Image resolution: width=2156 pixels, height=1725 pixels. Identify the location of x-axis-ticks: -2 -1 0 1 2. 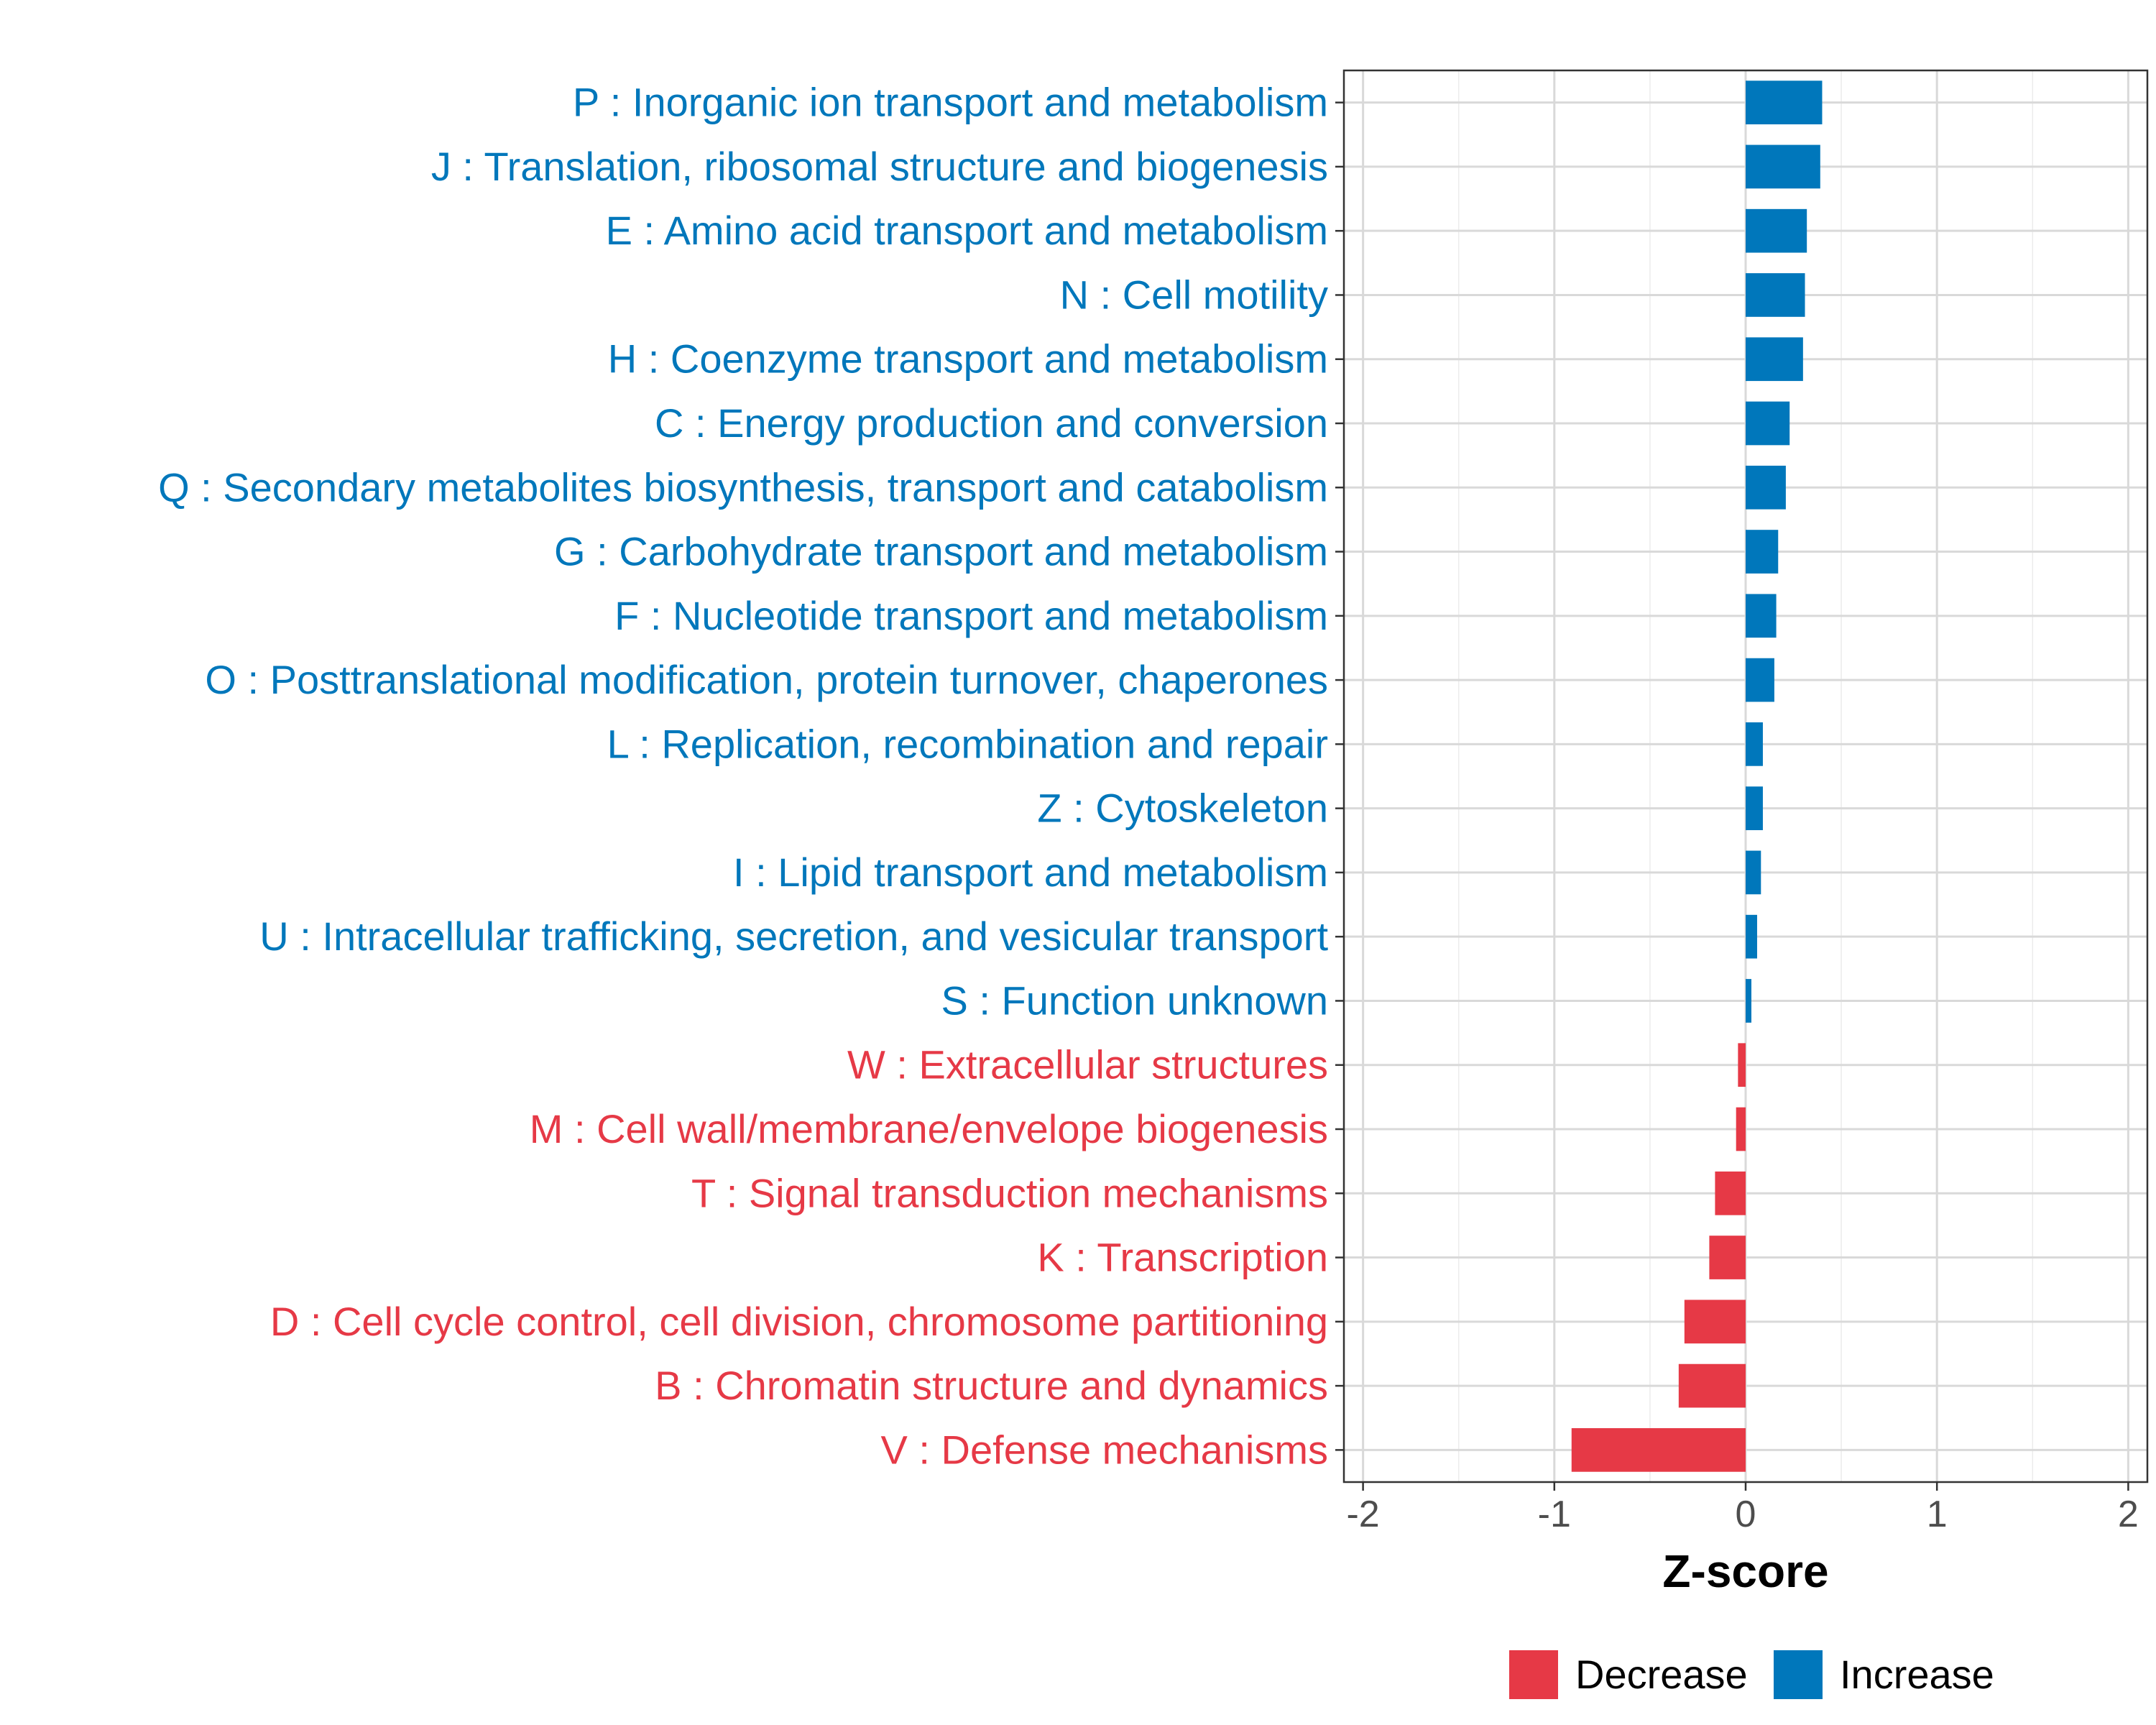
(1743, 1508).